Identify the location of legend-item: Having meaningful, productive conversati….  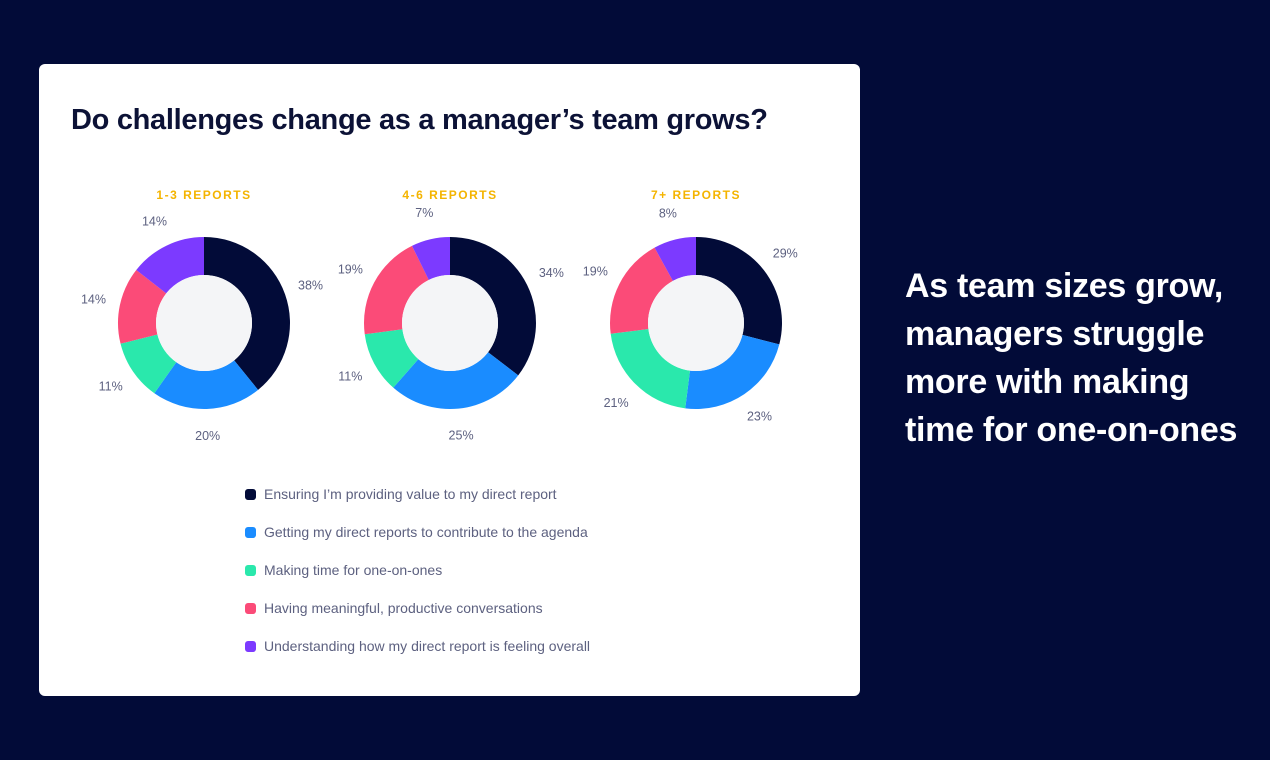
(417, 608).